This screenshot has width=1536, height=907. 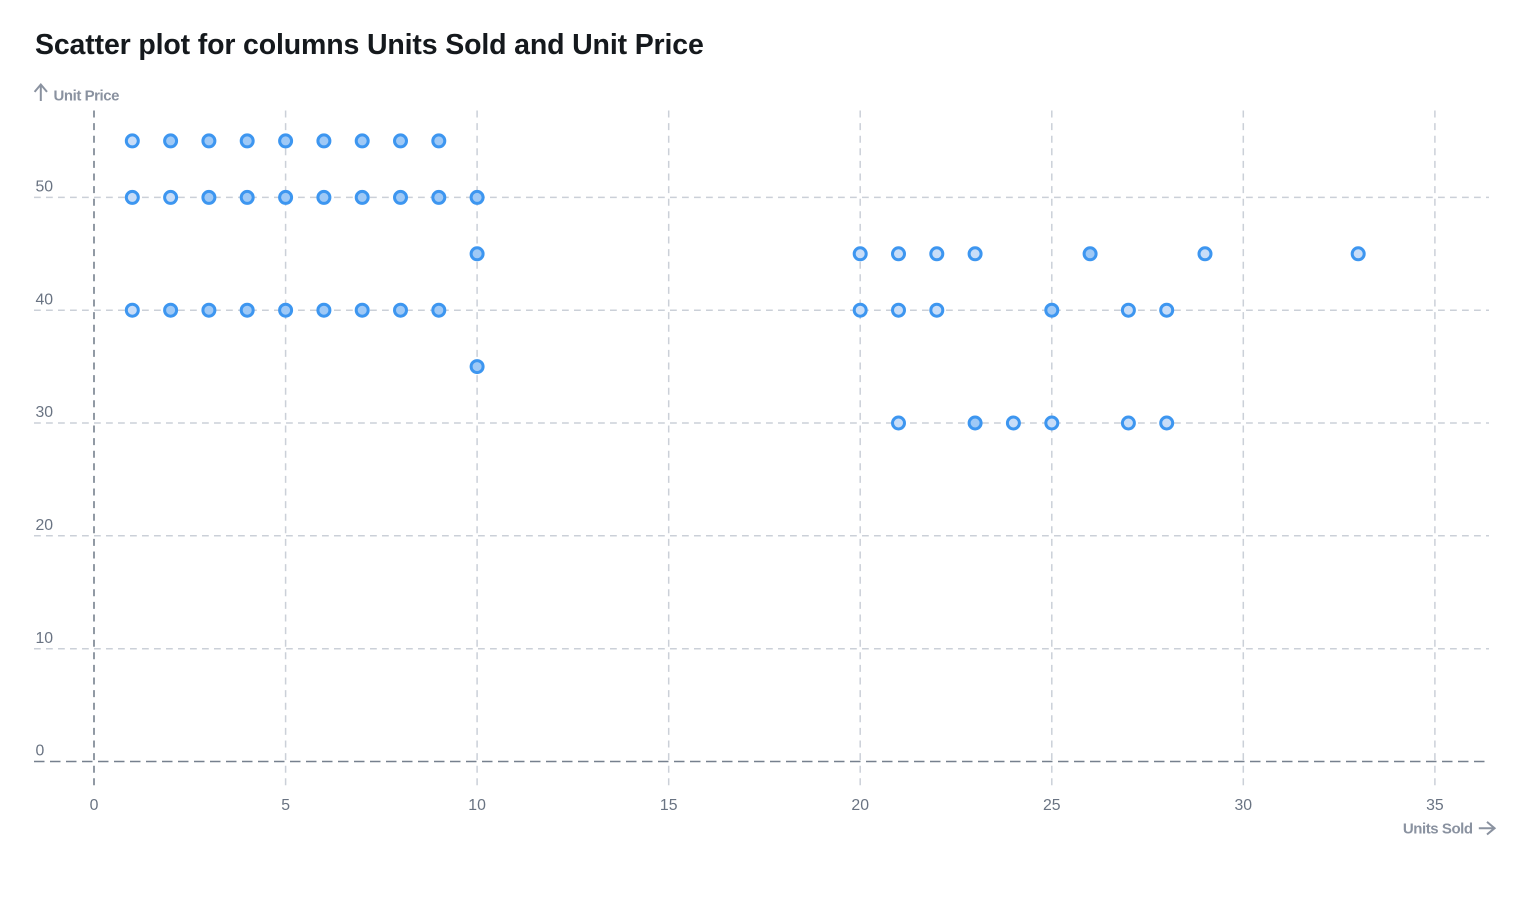 What do you see at coordinates (285, 805) in the screenshot?
I see `svg-text: 5` at bounding box center [285, 805].